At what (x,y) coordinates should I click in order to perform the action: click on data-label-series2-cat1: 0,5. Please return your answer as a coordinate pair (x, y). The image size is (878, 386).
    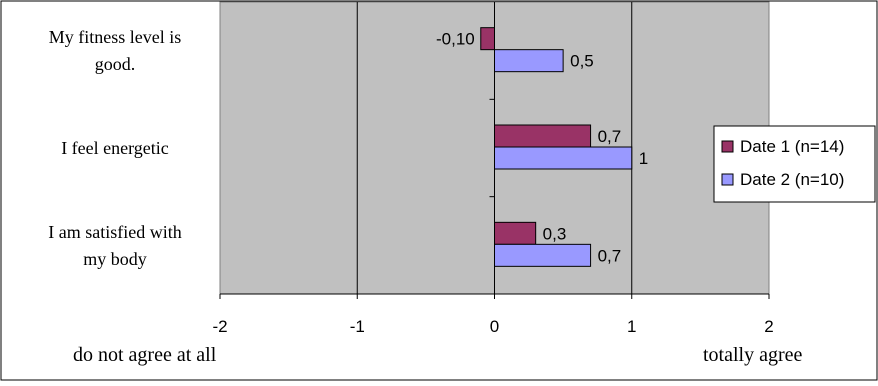
    Looking at the image, I should click on (582, 61).